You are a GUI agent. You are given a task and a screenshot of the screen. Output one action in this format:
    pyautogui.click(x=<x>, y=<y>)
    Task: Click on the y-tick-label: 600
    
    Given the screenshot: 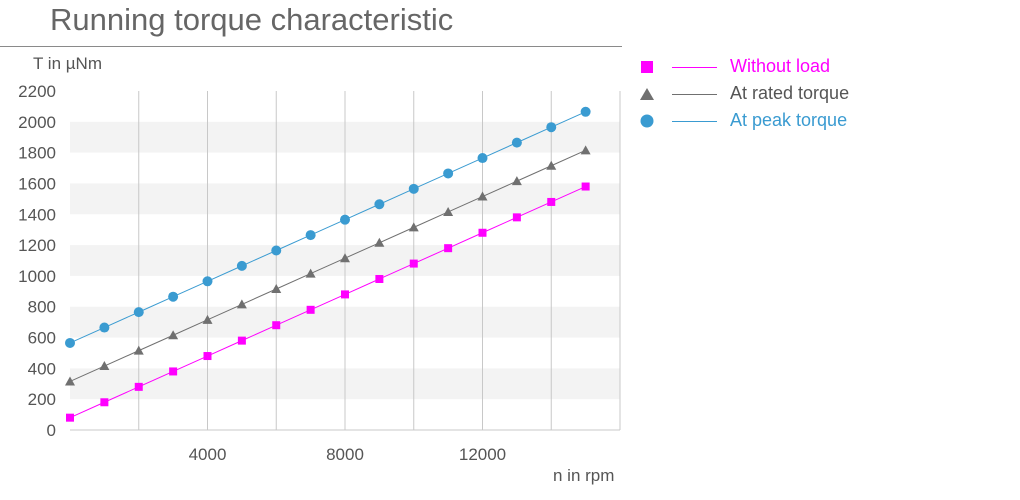 What is the action you would take?
    pyautogui.click(x=42, y=338)
    